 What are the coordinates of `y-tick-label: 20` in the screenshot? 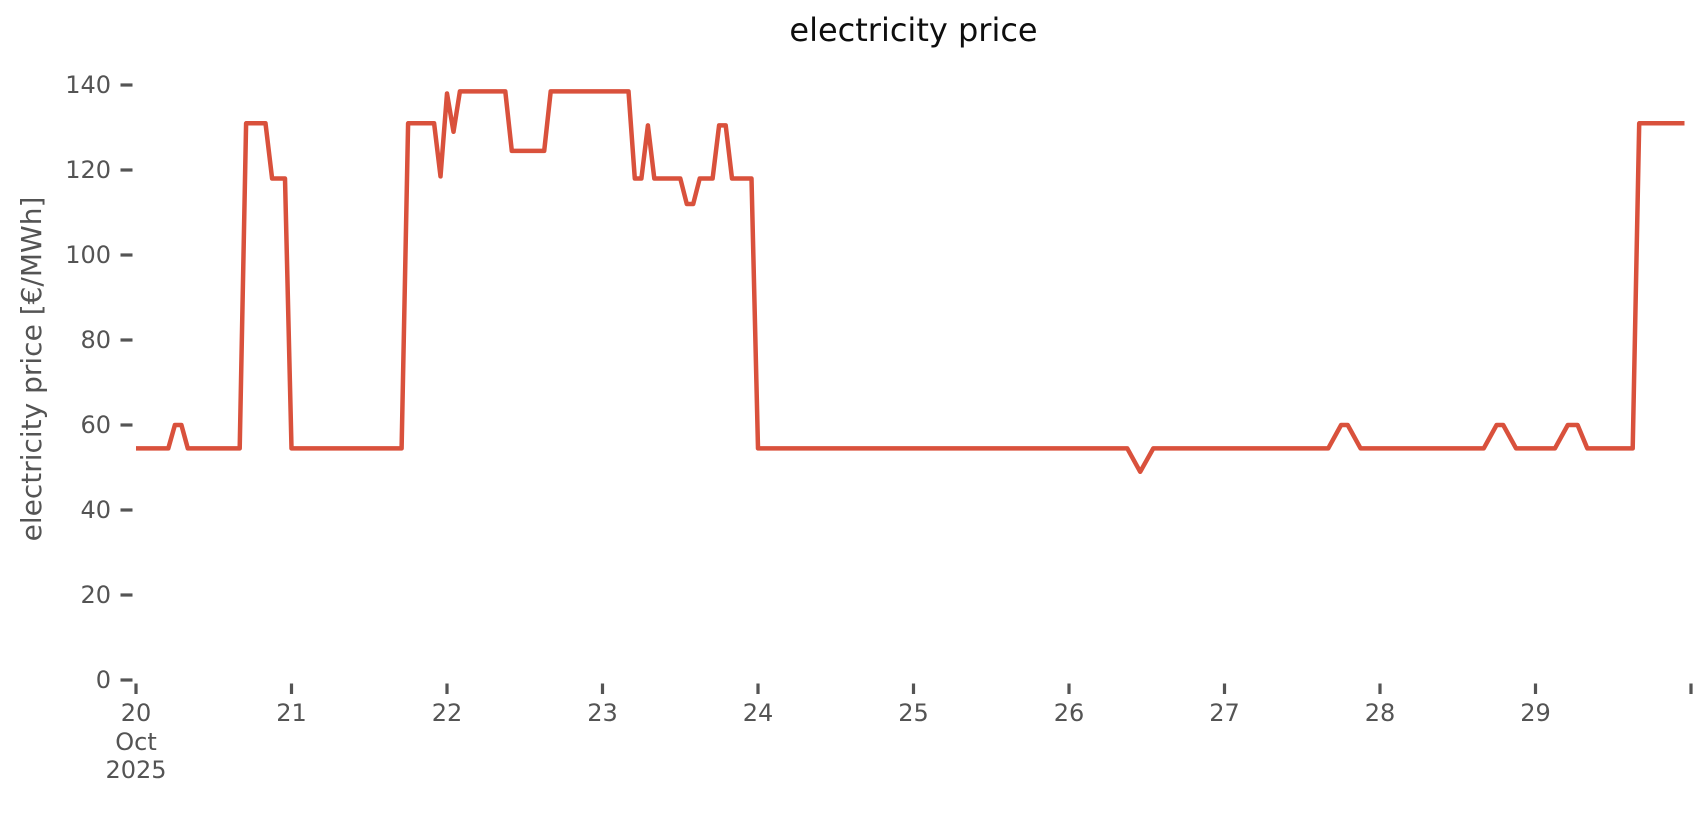 It's located at (95, 595).